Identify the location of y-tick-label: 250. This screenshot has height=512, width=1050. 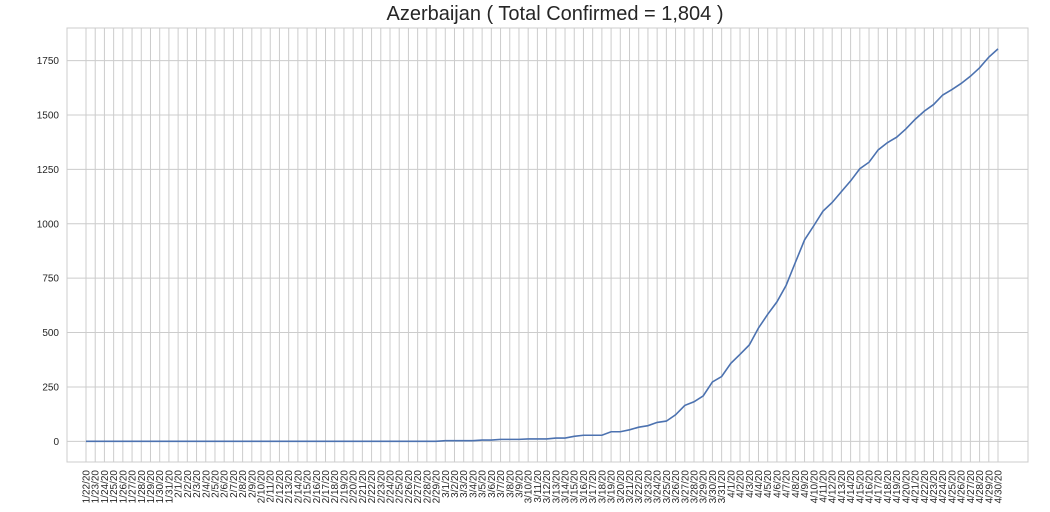
(50, 387).